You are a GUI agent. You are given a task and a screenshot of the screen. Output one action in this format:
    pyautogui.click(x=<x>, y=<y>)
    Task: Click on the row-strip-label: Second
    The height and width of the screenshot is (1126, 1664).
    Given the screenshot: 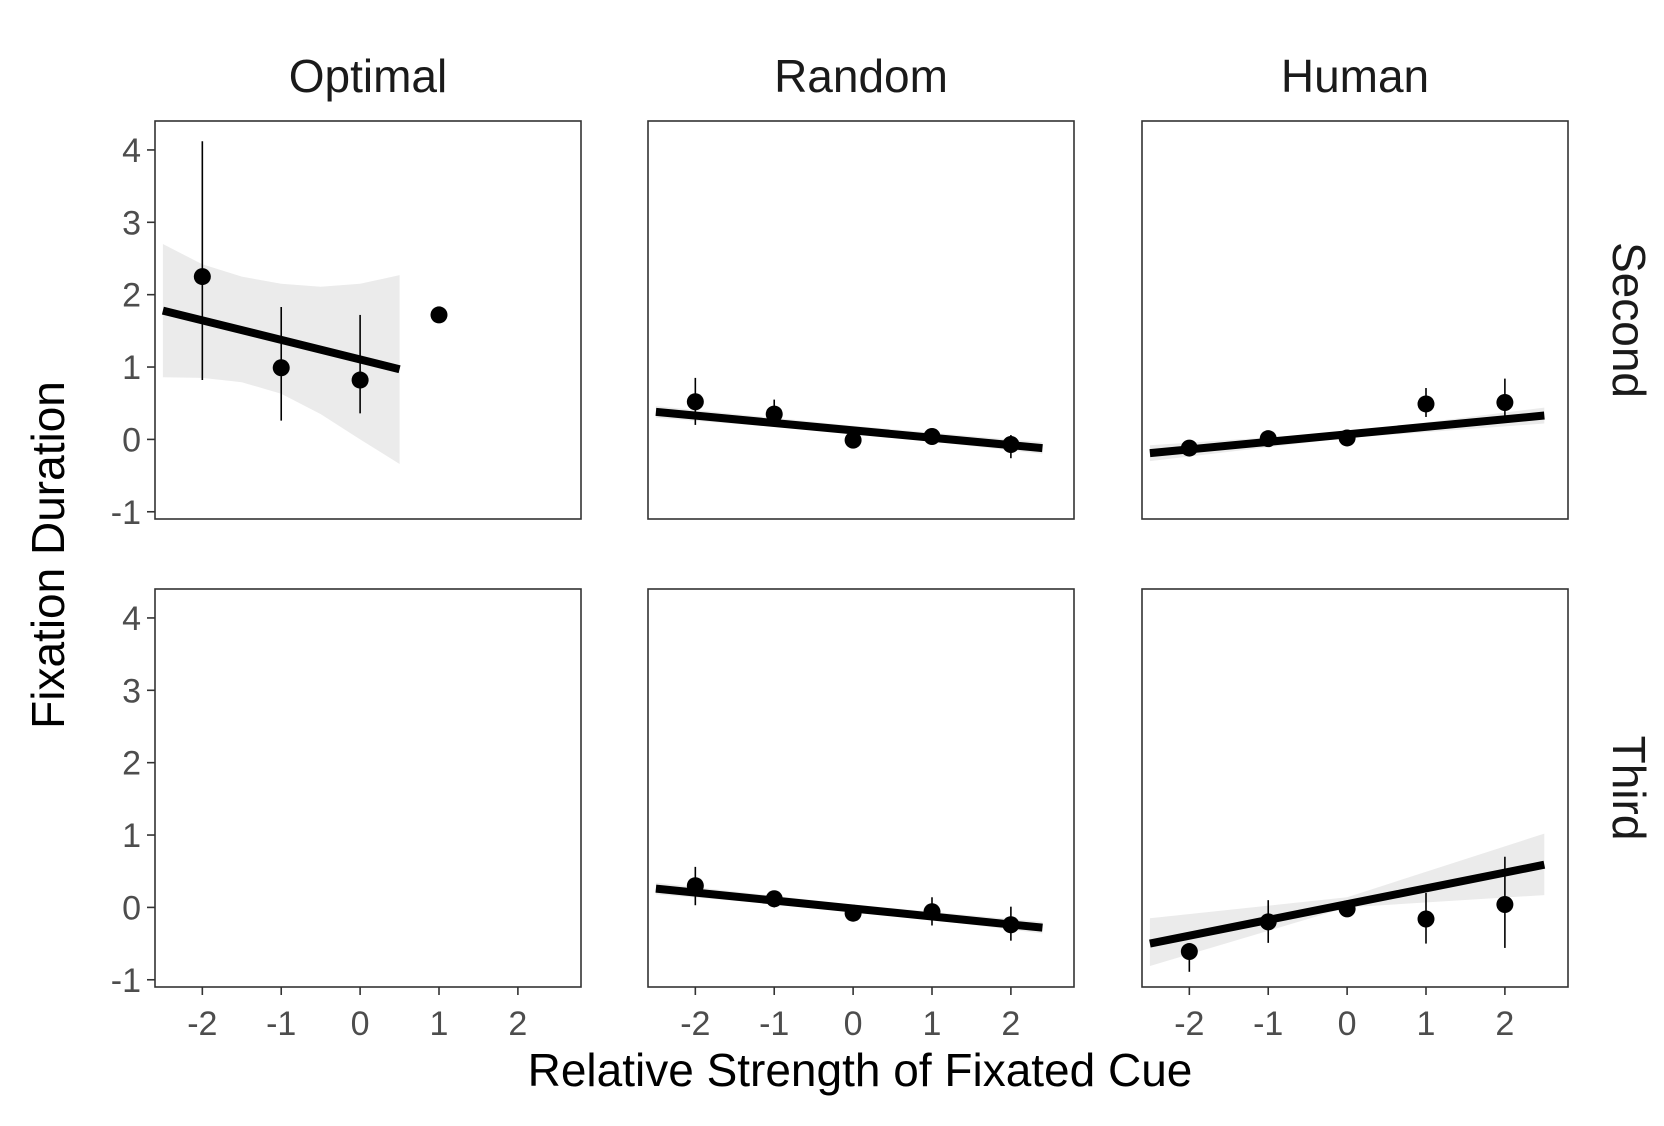 What is the action you would take?
    pyautogui.click(x=1629, y=320)
    